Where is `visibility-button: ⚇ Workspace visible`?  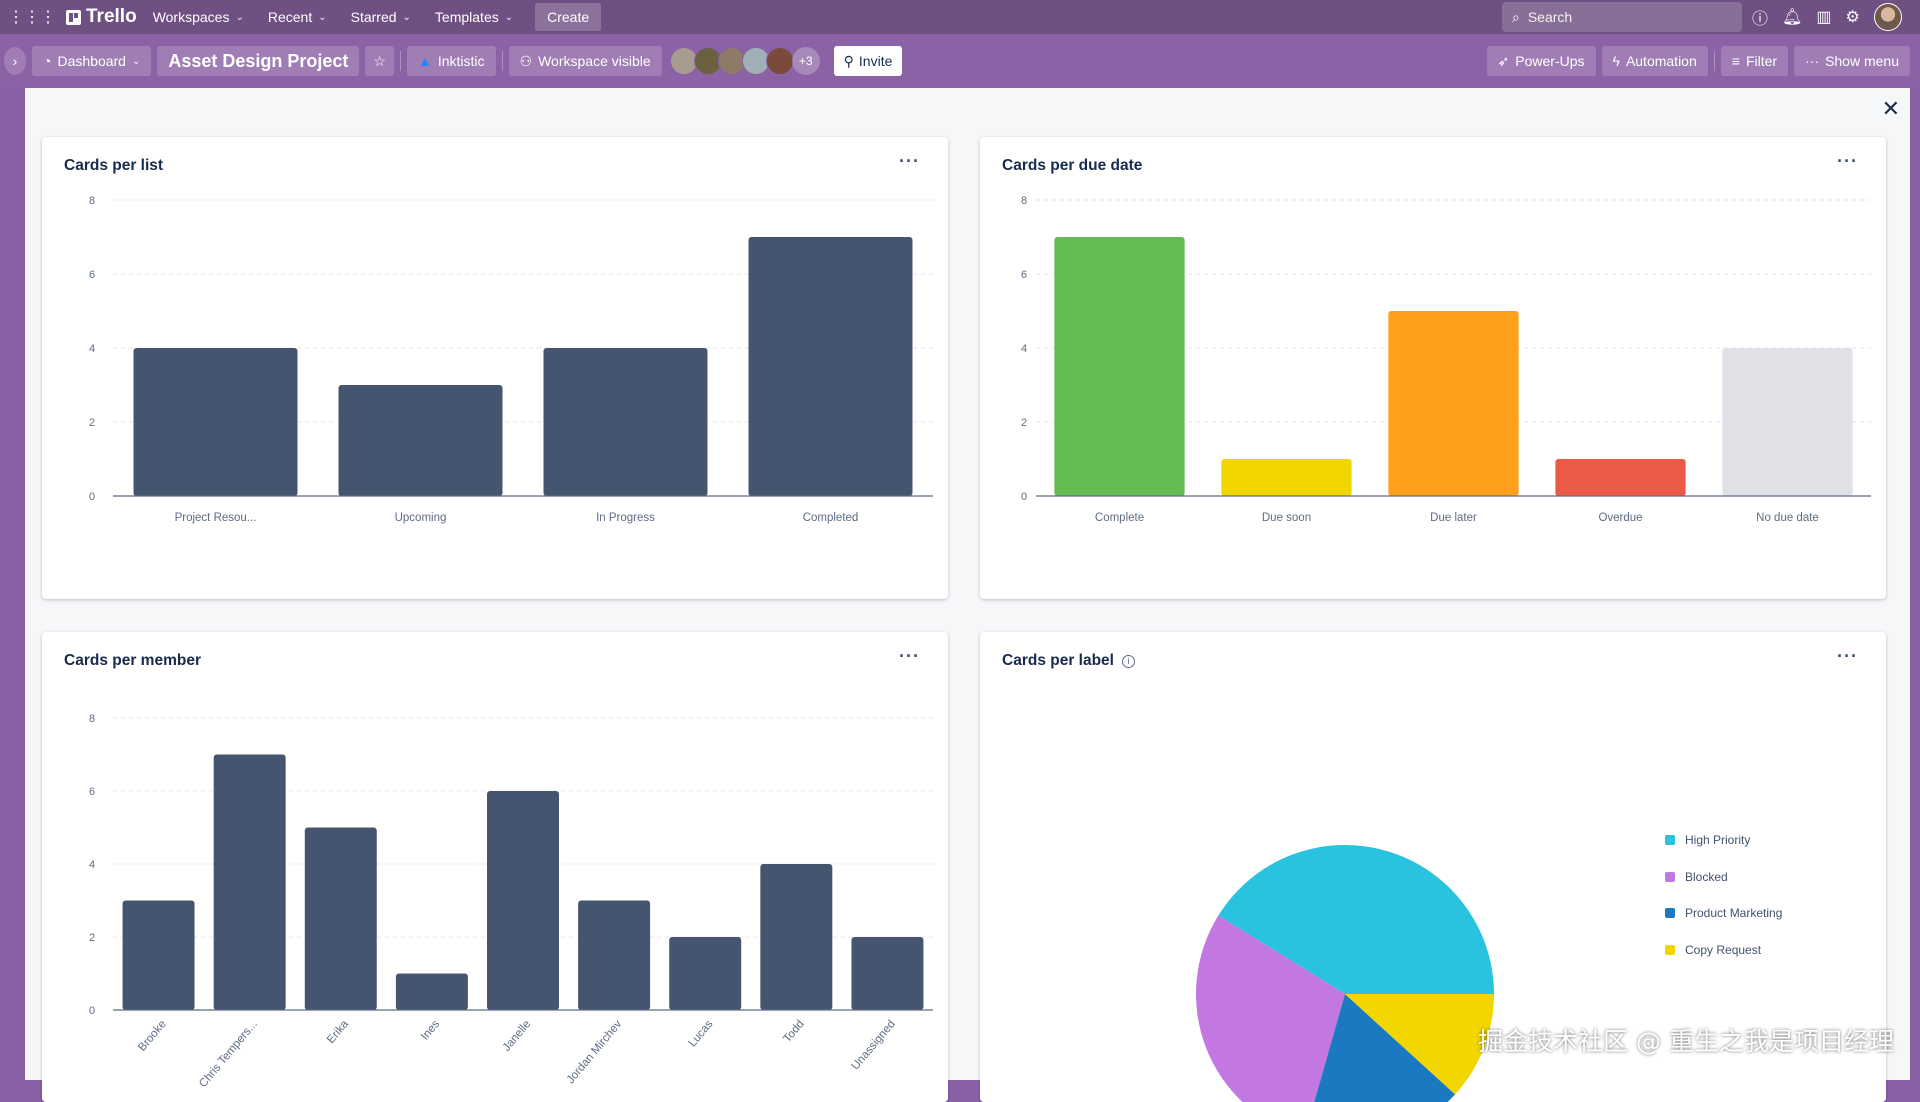
visibility-button: ⚇ Workspace visible is located at coordinates (585, 61).